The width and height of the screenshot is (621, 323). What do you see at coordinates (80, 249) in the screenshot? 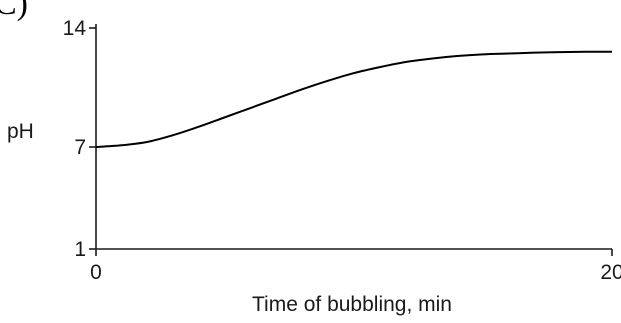
I see `y-tick-label: 1` at bounding box center [80, 249].